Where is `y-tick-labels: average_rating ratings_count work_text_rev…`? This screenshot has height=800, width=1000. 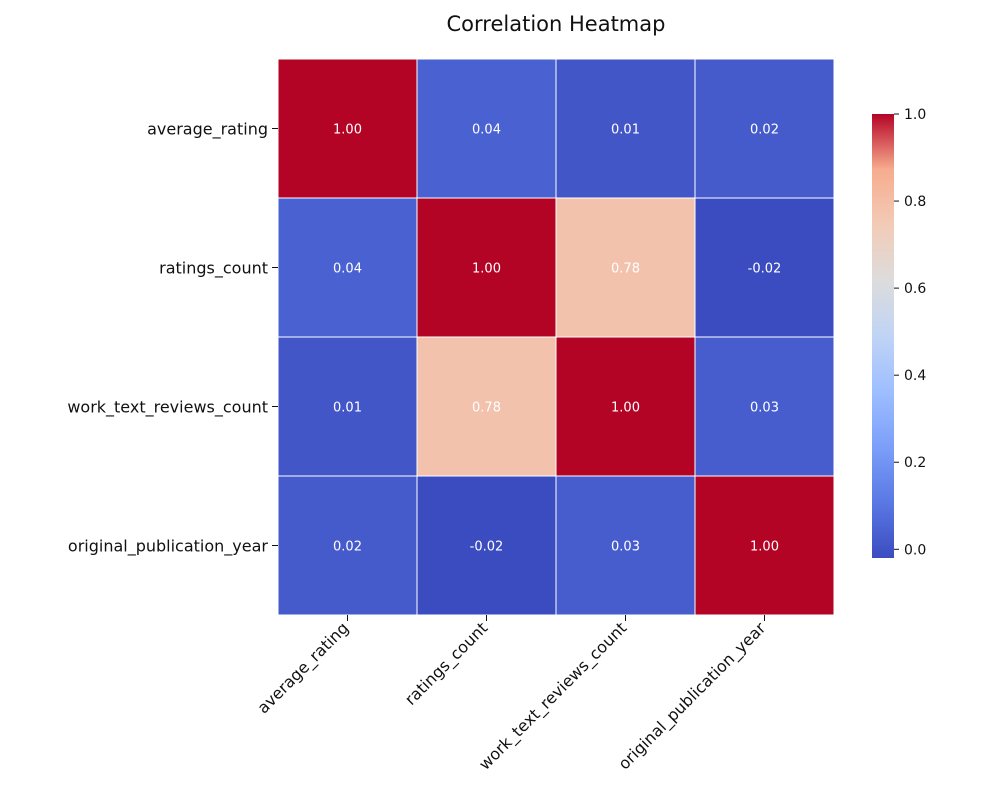 y-tick-labels: average_rating ratings_count work_text_rev… is located at coordinates (172, 338).